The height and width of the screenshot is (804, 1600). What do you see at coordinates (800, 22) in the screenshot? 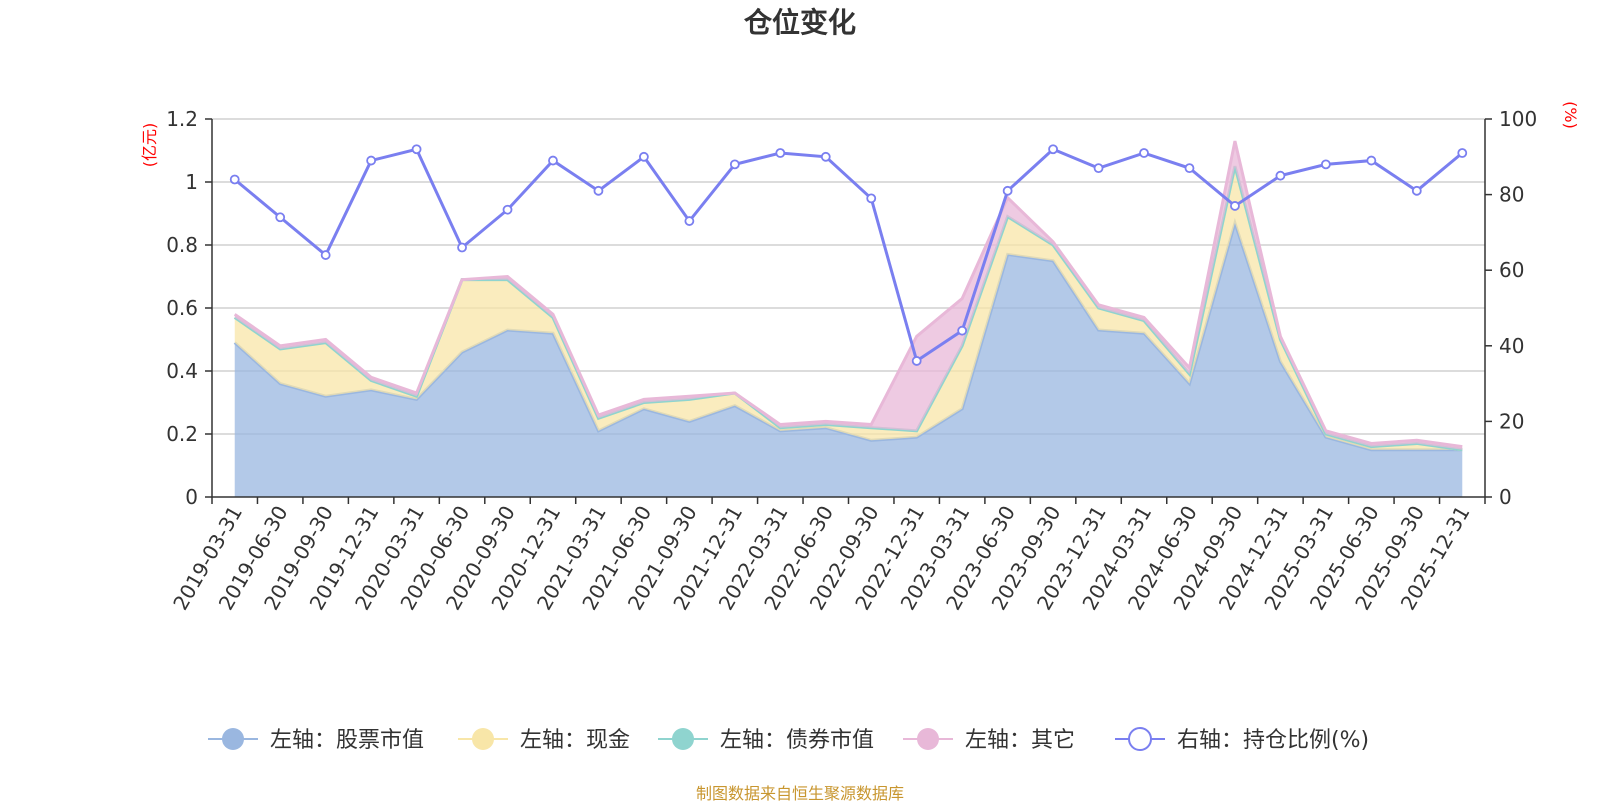
I see `chart-title: 仓位变化` at bounding box center [800, 22].